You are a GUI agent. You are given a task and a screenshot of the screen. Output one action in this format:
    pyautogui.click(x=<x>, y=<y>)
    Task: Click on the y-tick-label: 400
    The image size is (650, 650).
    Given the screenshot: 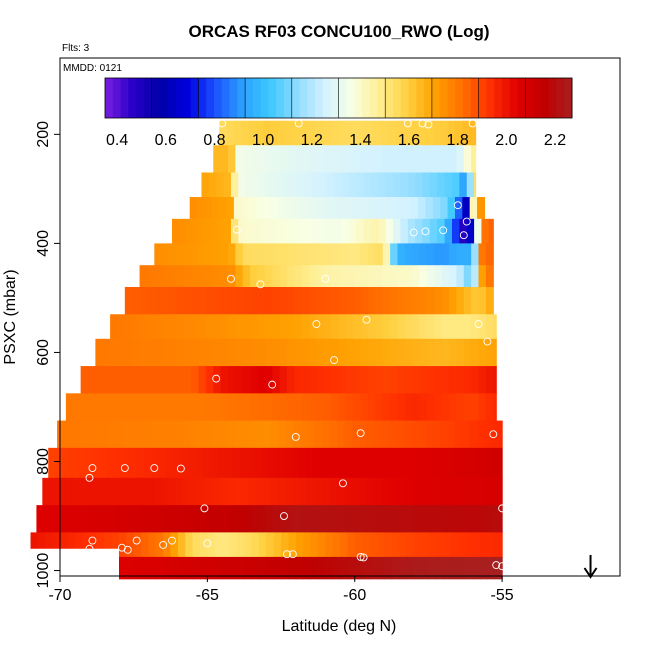 What is the action you would take?
    pyautogui.click(x=43, y=243)
    